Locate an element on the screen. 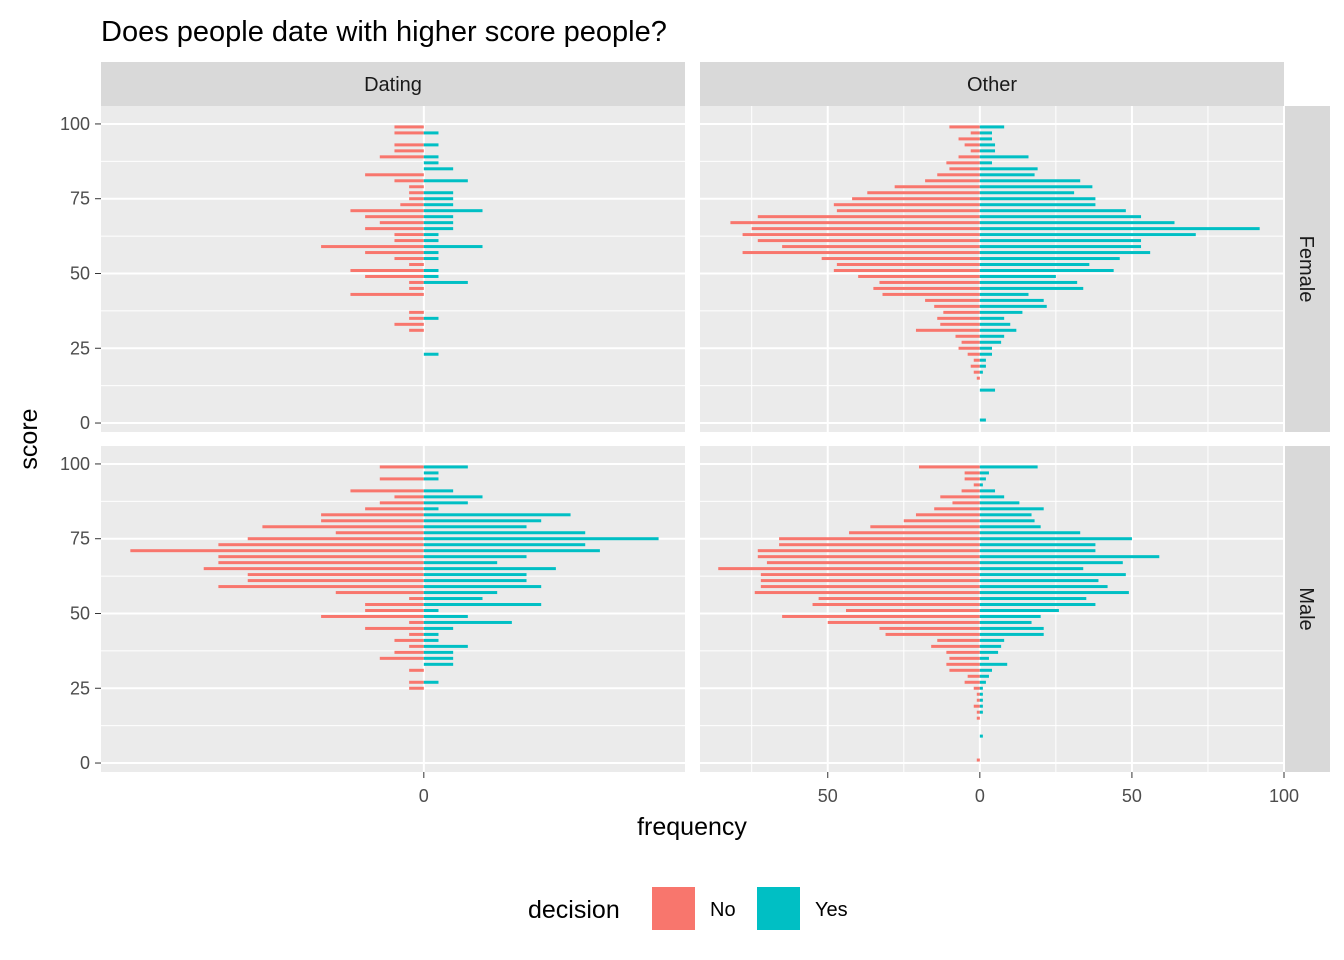 This screenshot has width=1344, height=960. strip-label-female: Female is located at coordinates (1306, 269).